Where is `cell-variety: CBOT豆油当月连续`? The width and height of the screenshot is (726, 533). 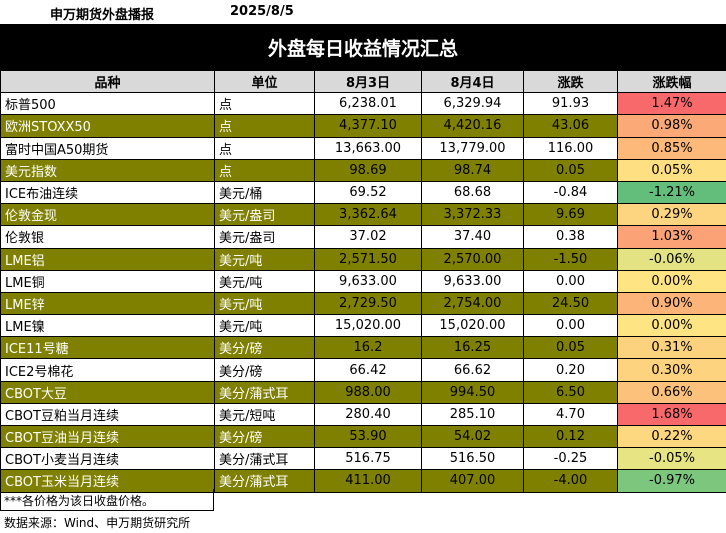
cell-variety: CBOT豆油当月连续 is located at coordinates (107, 436).